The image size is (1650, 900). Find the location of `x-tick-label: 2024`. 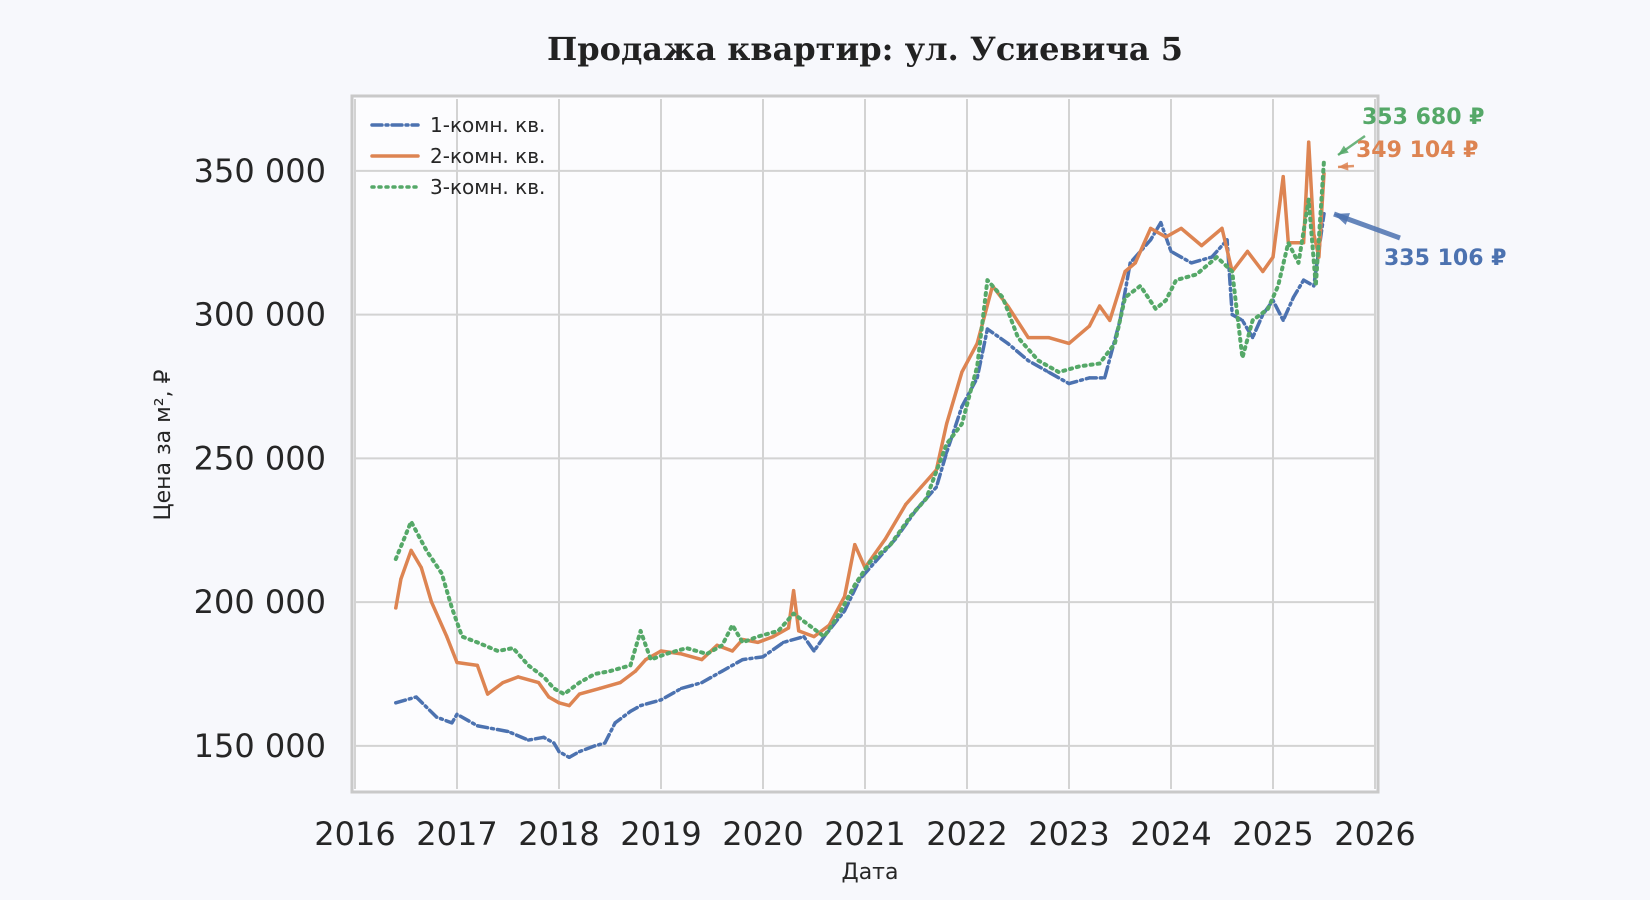

x-tick-label: 2024 is located at coordinates (1170, 834).